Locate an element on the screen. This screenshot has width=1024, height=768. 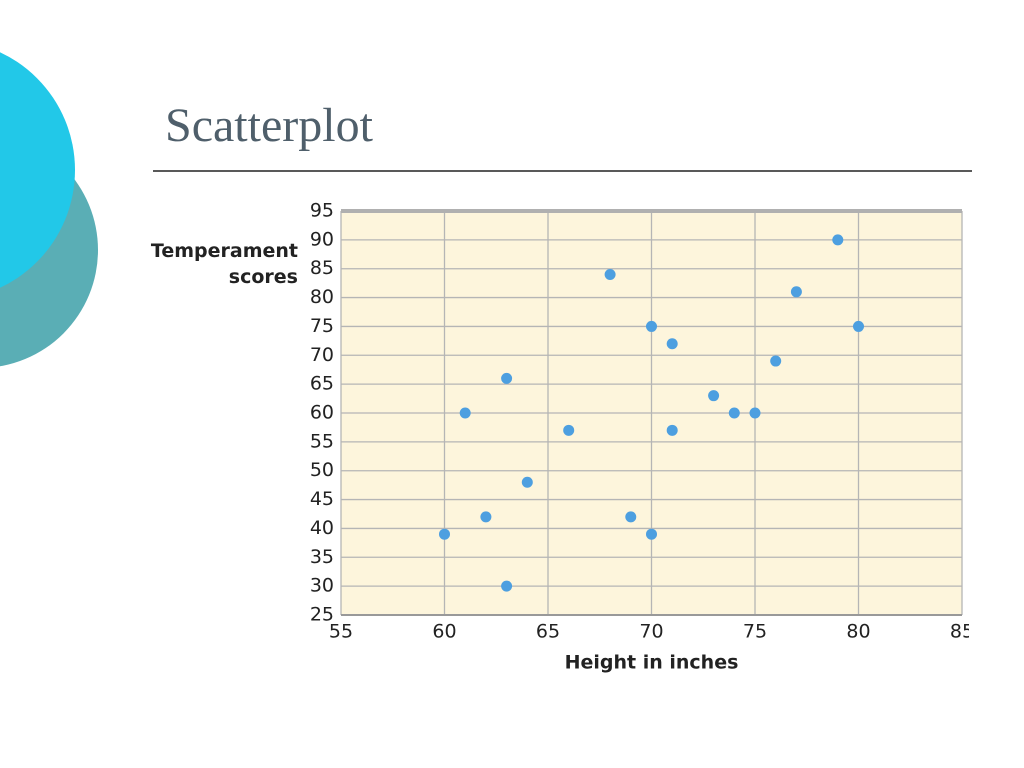
x-axis-label: Height in inches is located at coordinates (652, 663).